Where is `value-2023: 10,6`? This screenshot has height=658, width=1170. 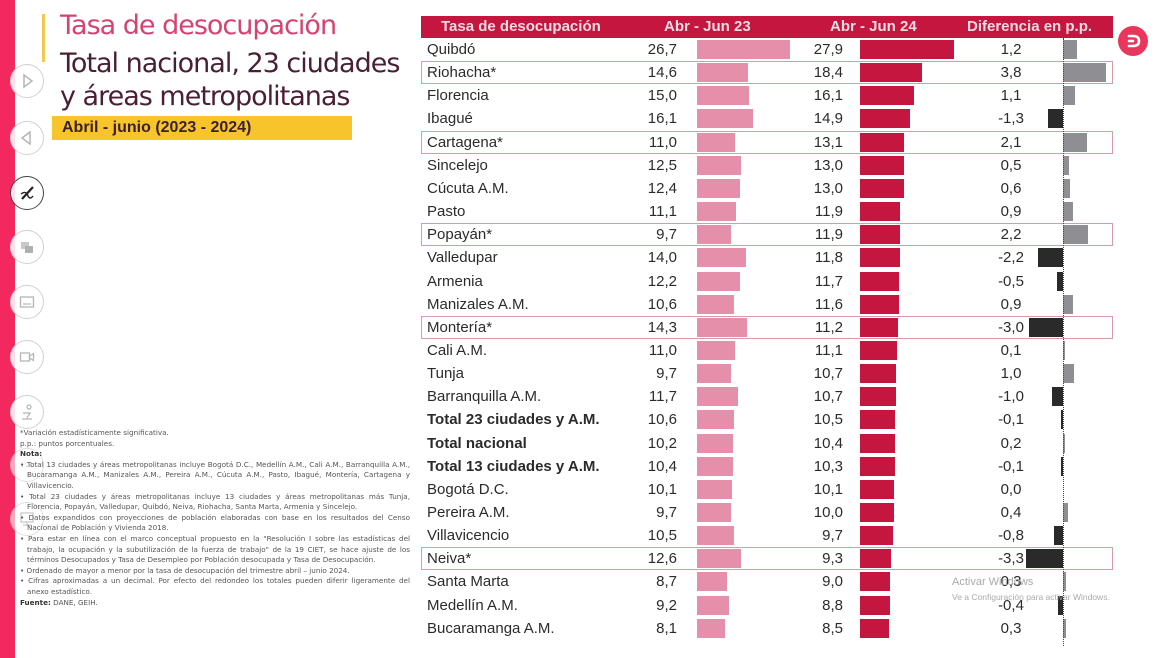 value-2023: 10,6 is located at coordinates (662, 304).